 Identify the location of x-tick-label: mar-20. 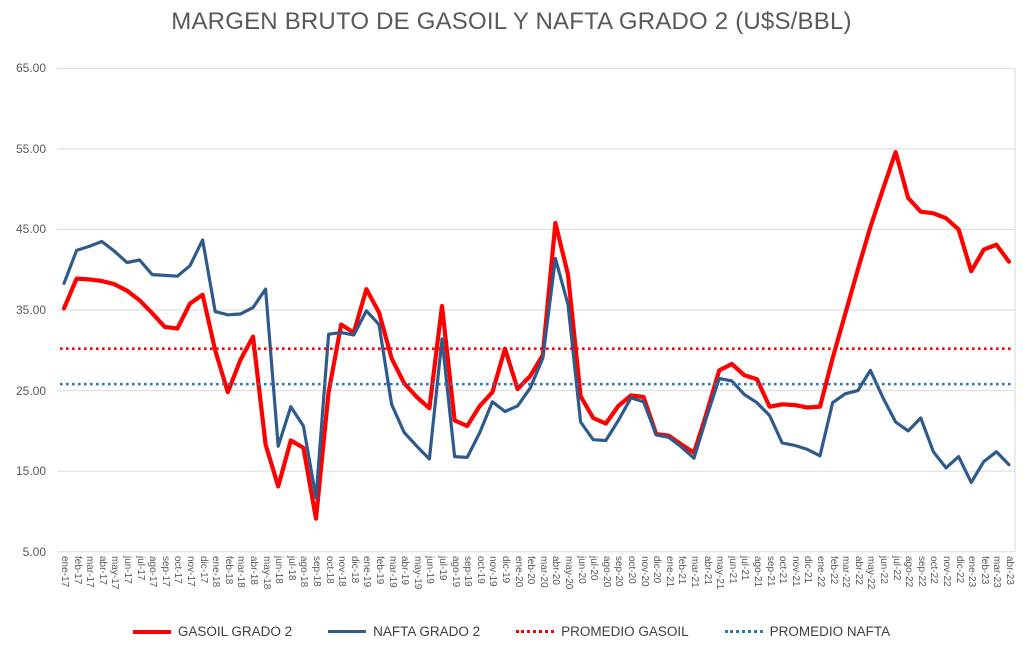
(543, 572).